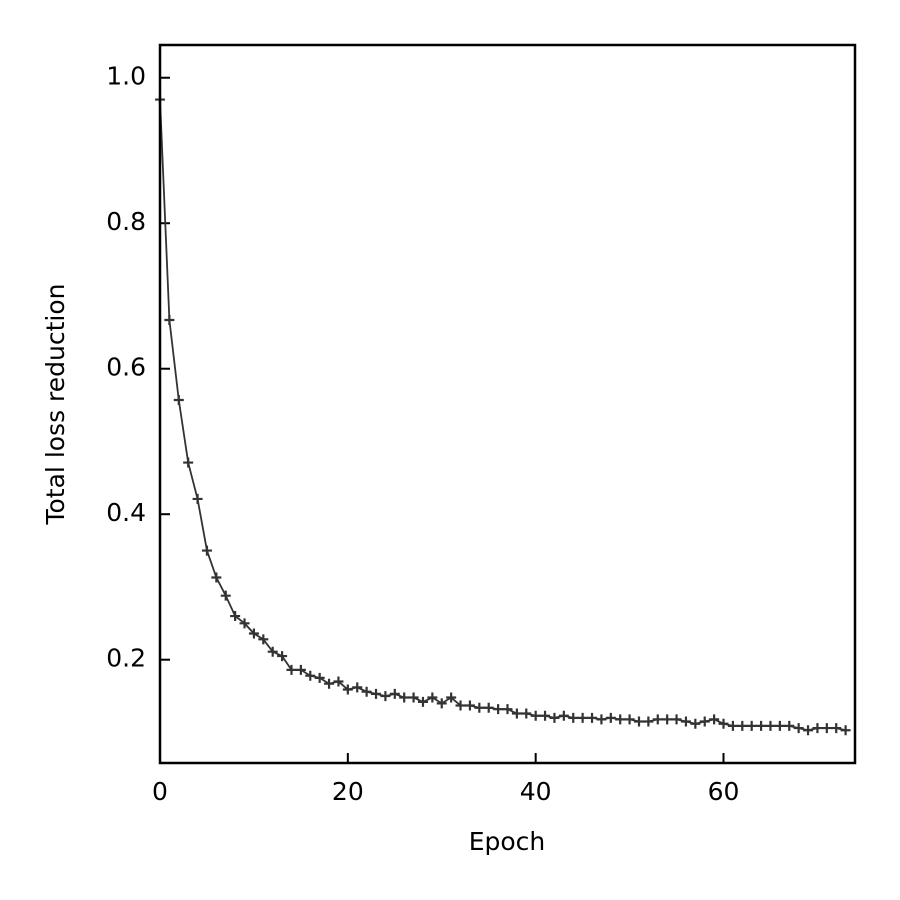 This screenshot has height=900, width=900. What do you see at coordinates (126, 658) in the screenshot?
I see `y-tick-label: 0.2` at bounding box center [126, 658].